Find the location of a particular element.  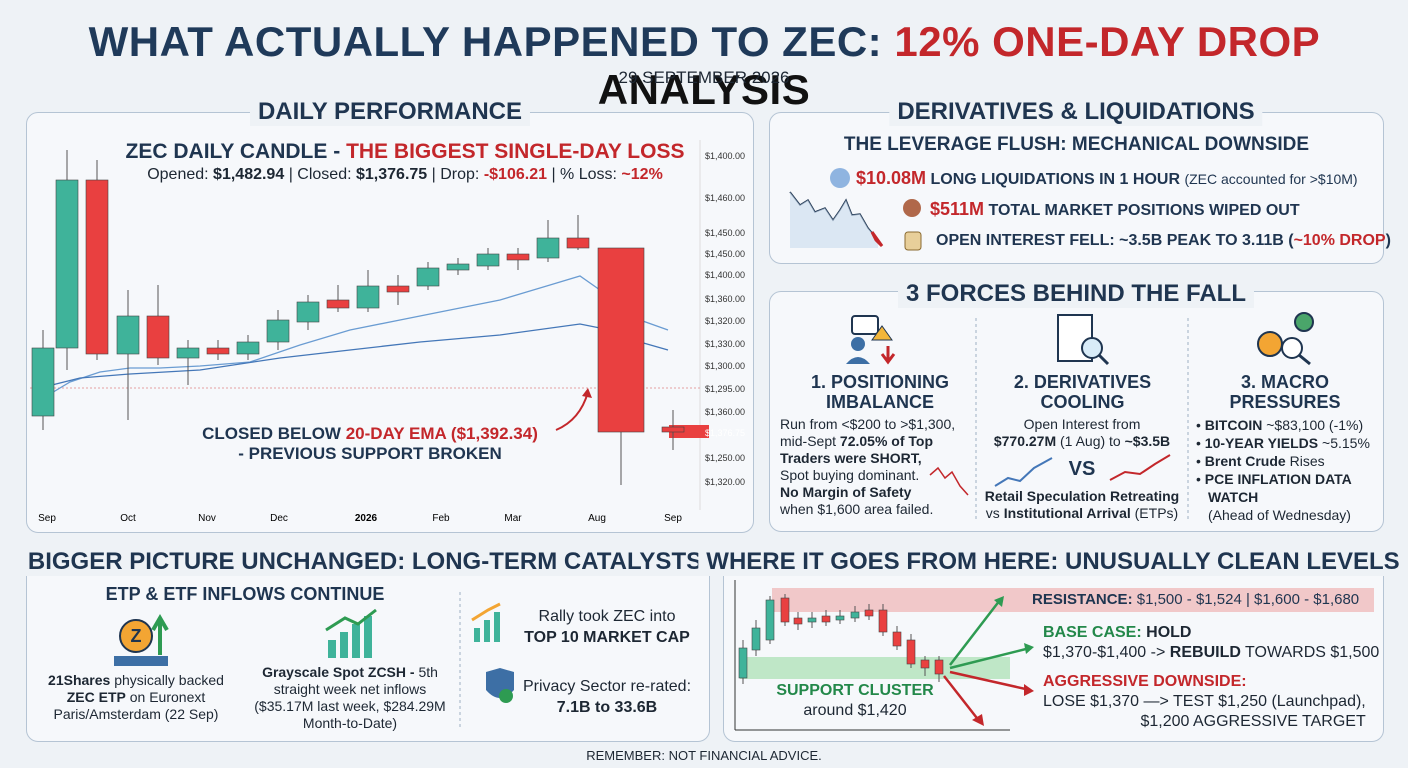

y-tick-label: $1,460.00 is located at coordinates (725, 198).